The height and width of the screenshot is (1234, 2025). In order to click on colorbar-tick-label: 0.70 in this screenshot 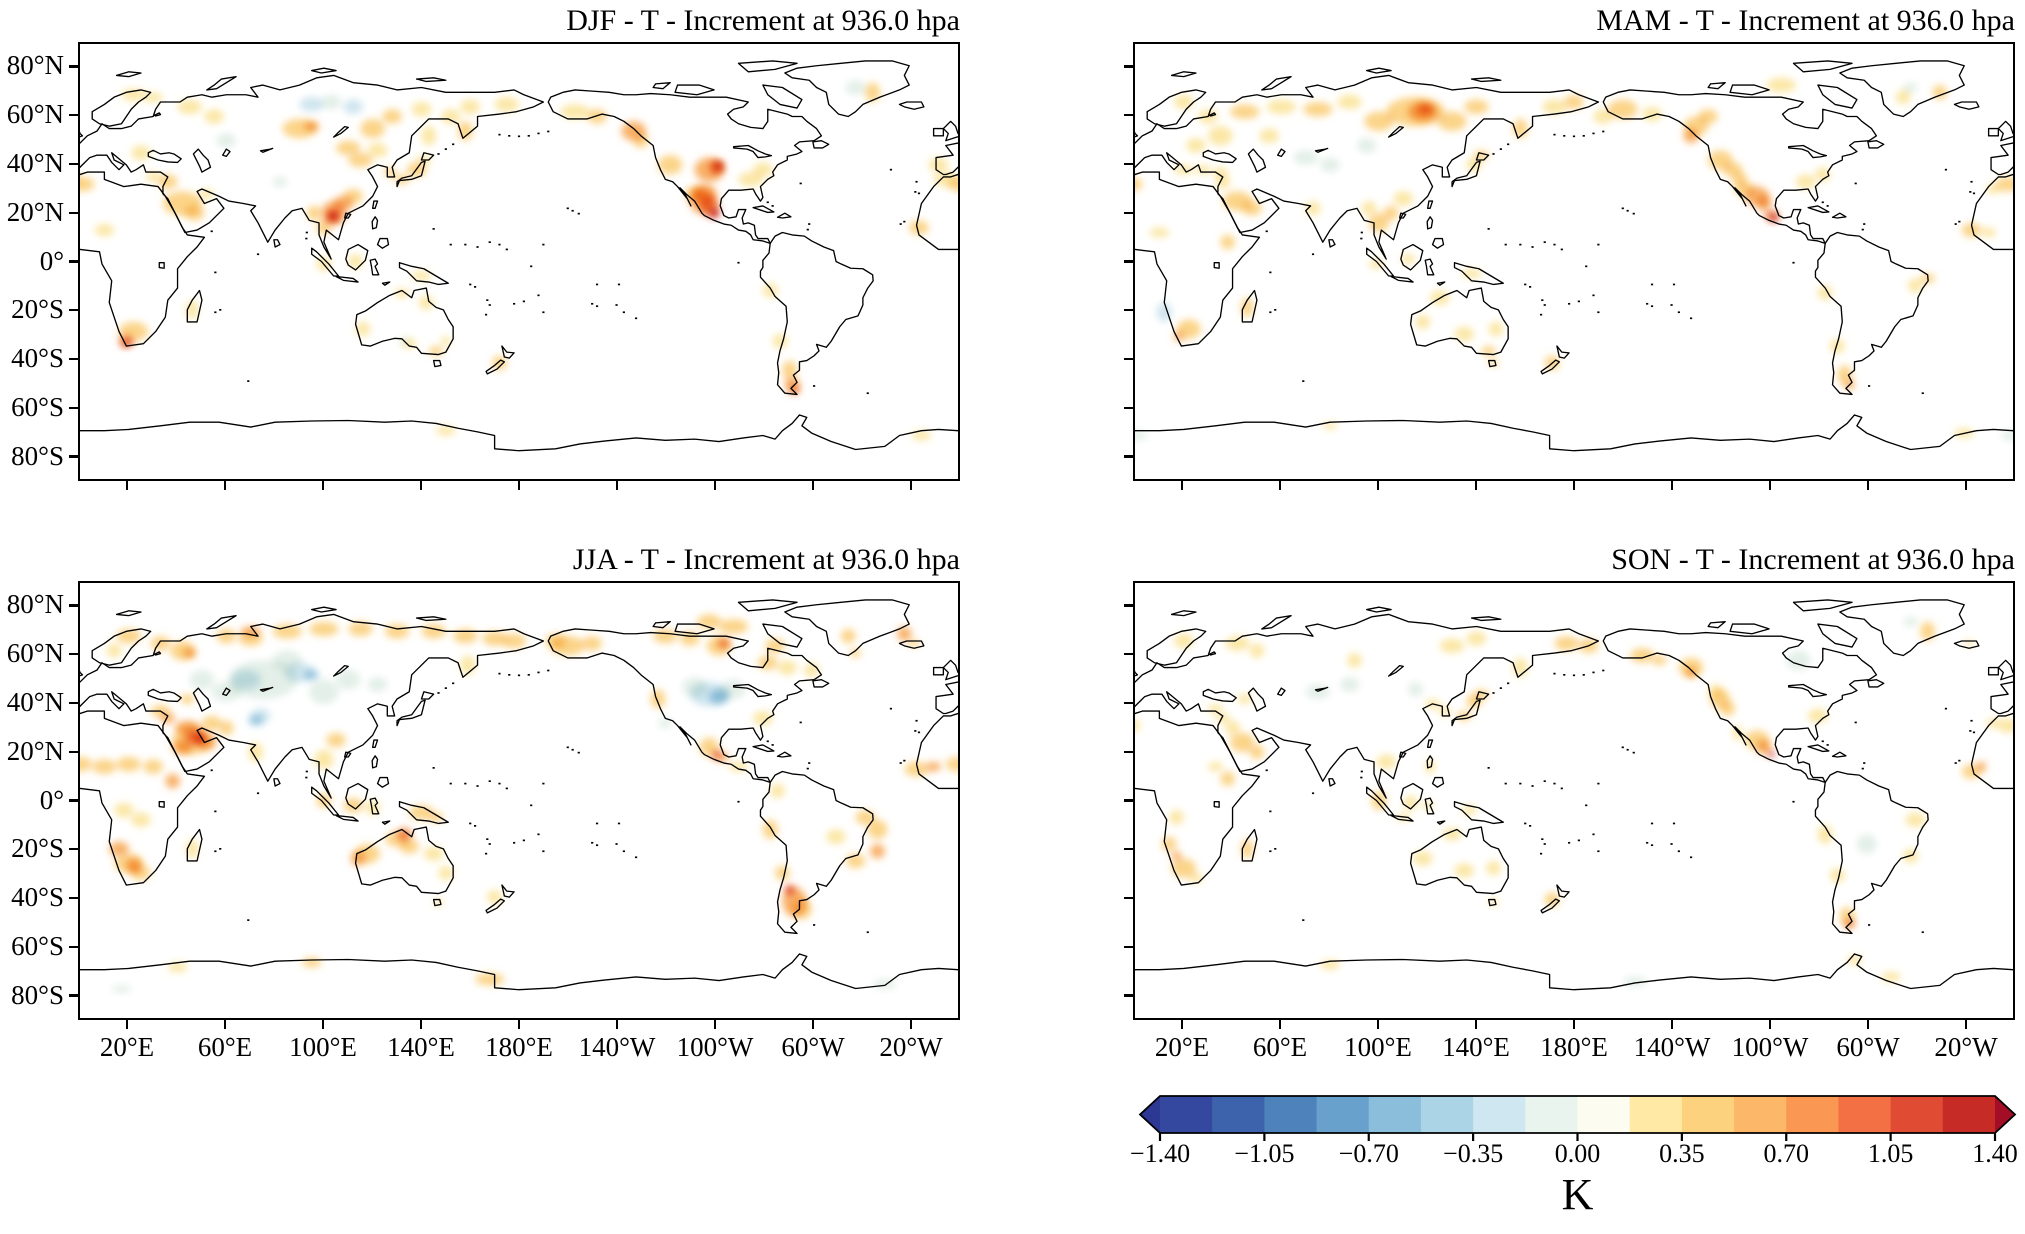, I will do `click(1786, 1153)`.